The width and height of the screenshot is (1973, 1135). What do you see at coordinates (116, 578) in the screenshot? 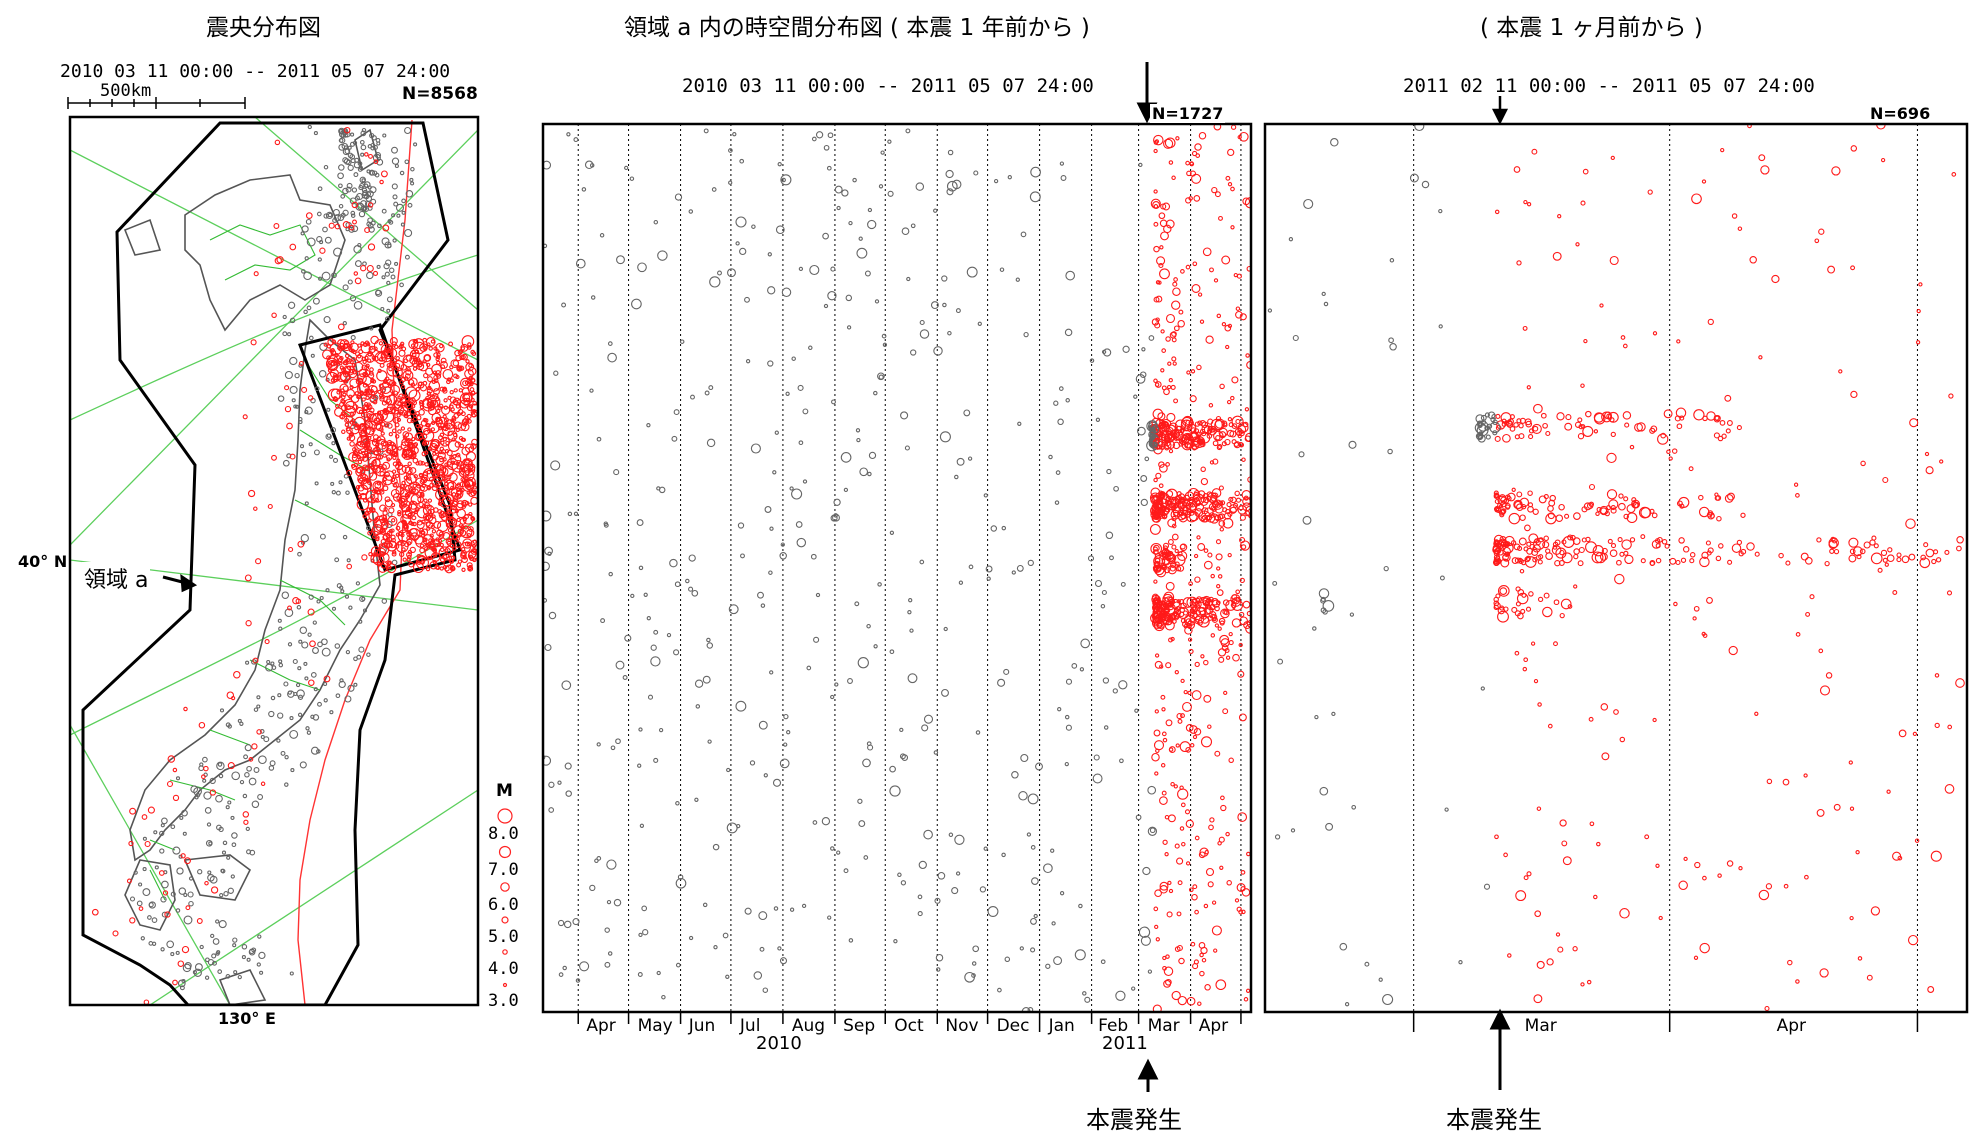
I see `region-a-label: 領域 a` at bounding box center [116, 578].